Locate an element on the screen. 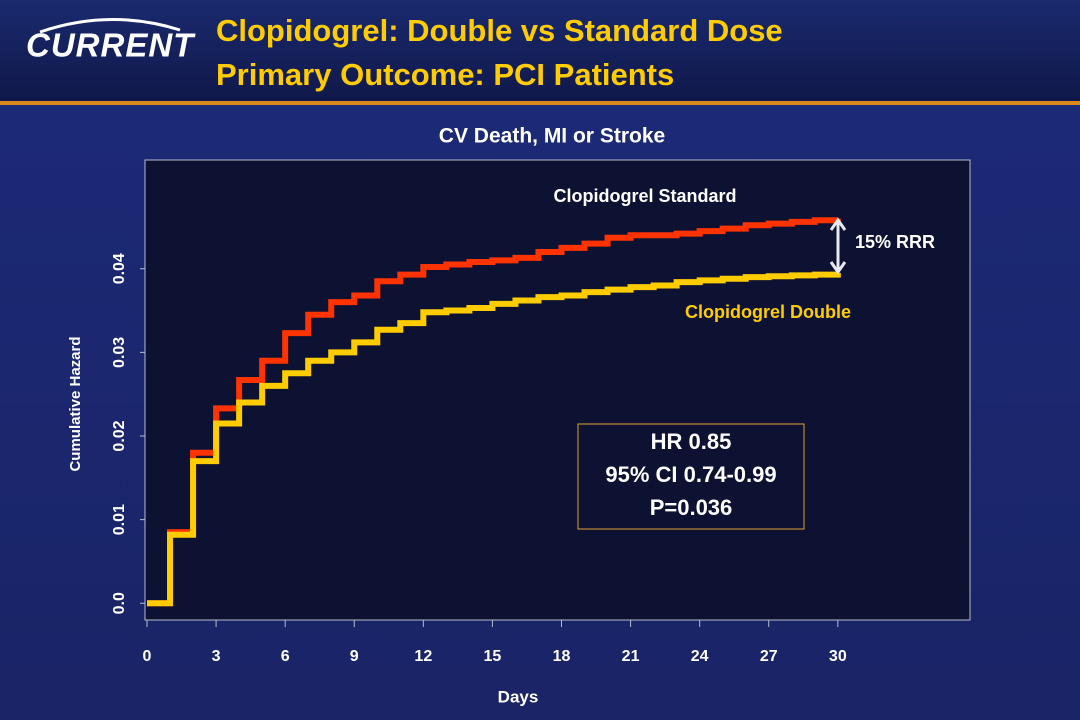 This screenshot has width=1080, height=720. x-tick-label: 30 is located at coordinates (838, 656).